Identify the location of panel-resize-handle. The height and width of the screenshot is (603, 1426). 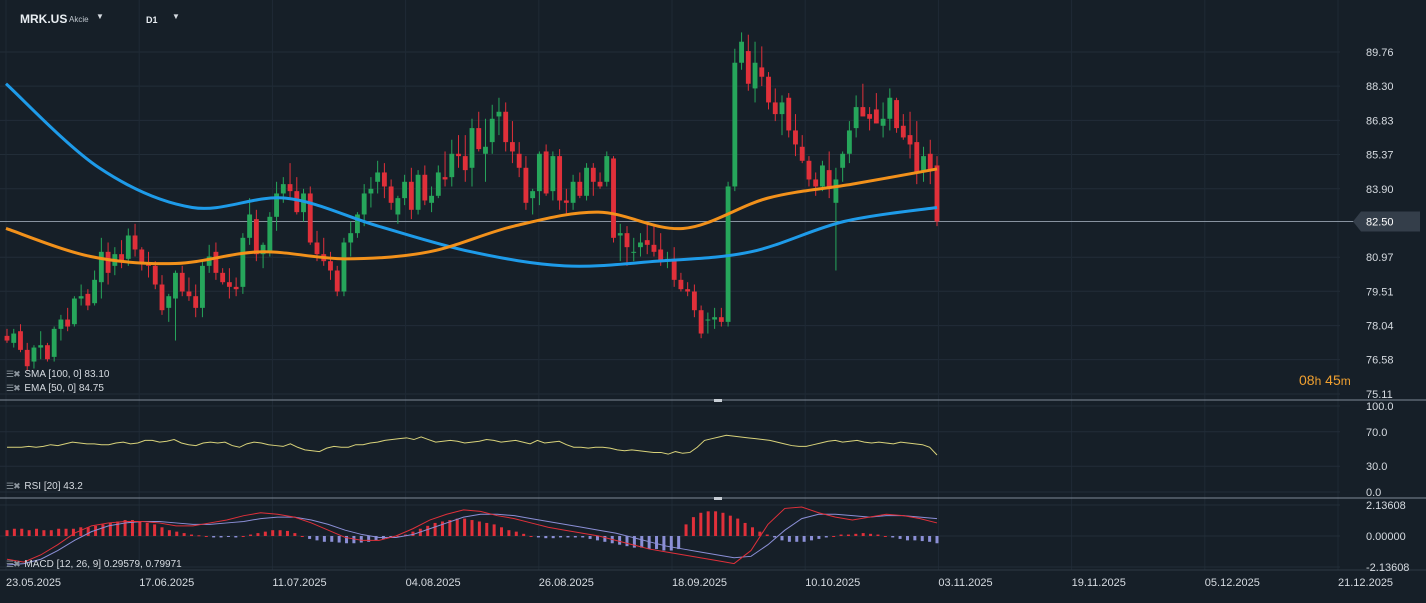
(718, 400).